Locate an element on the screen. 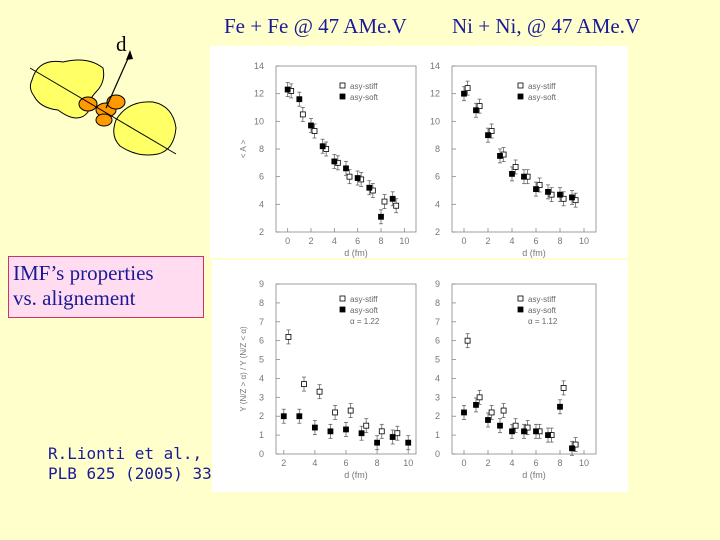 This screenshot has height=540, width=720. reference-citation: R.Lionti et al., PLB 625 (2005) 33 is located at coordinates (130, 464).